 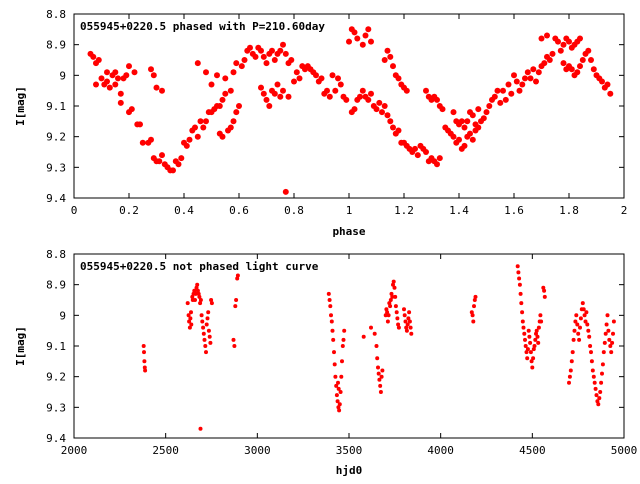 I want to click on x-axis-label: phase, so click(x=348, y=231).